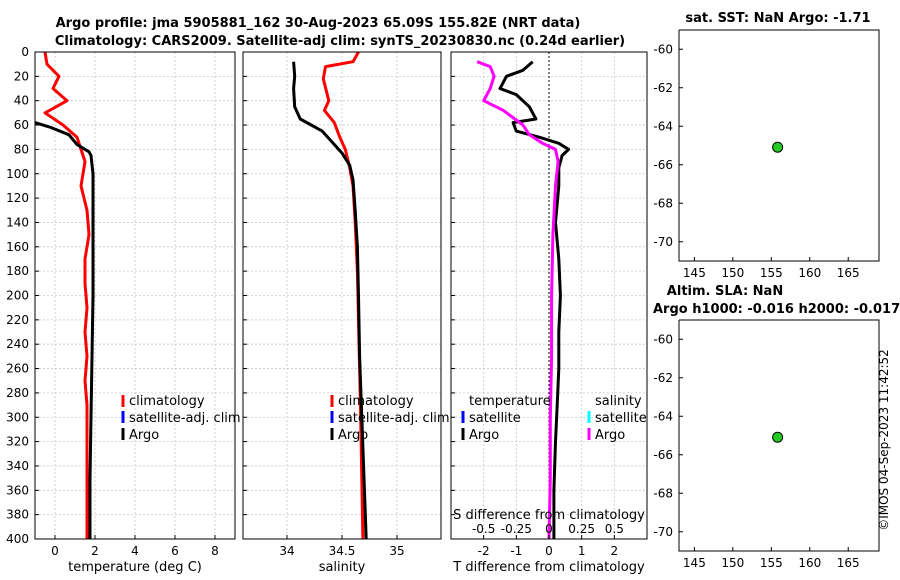 The height and width of the screenshot is (580, 900). I want to click on sla-map-axes-box, so click(779, 435).